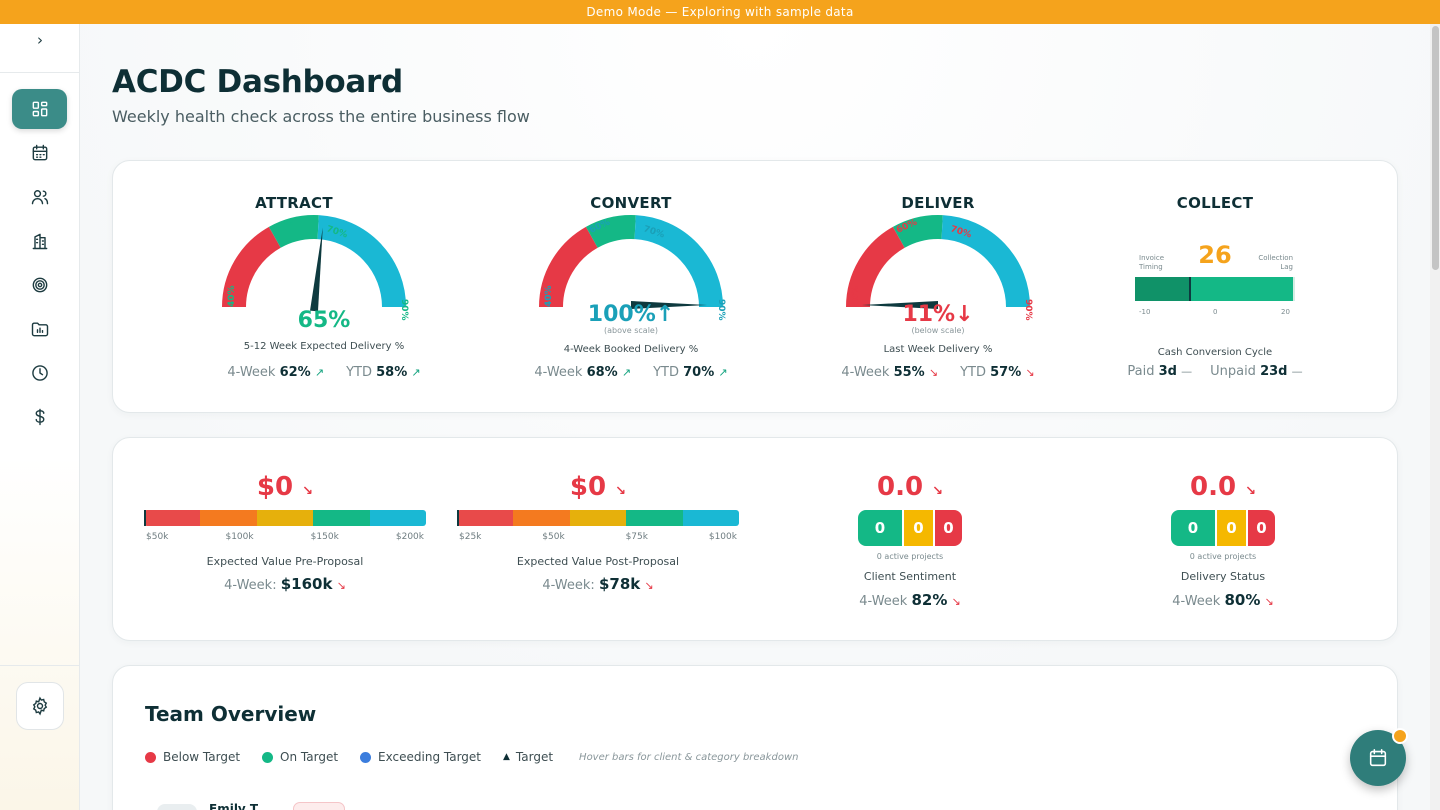  What do you see at coordinates (598, 584) in the screenshot?
I see `post-proposal-sub-stats: 4-Week: $78k ↘` at bounding box center [598, 584].